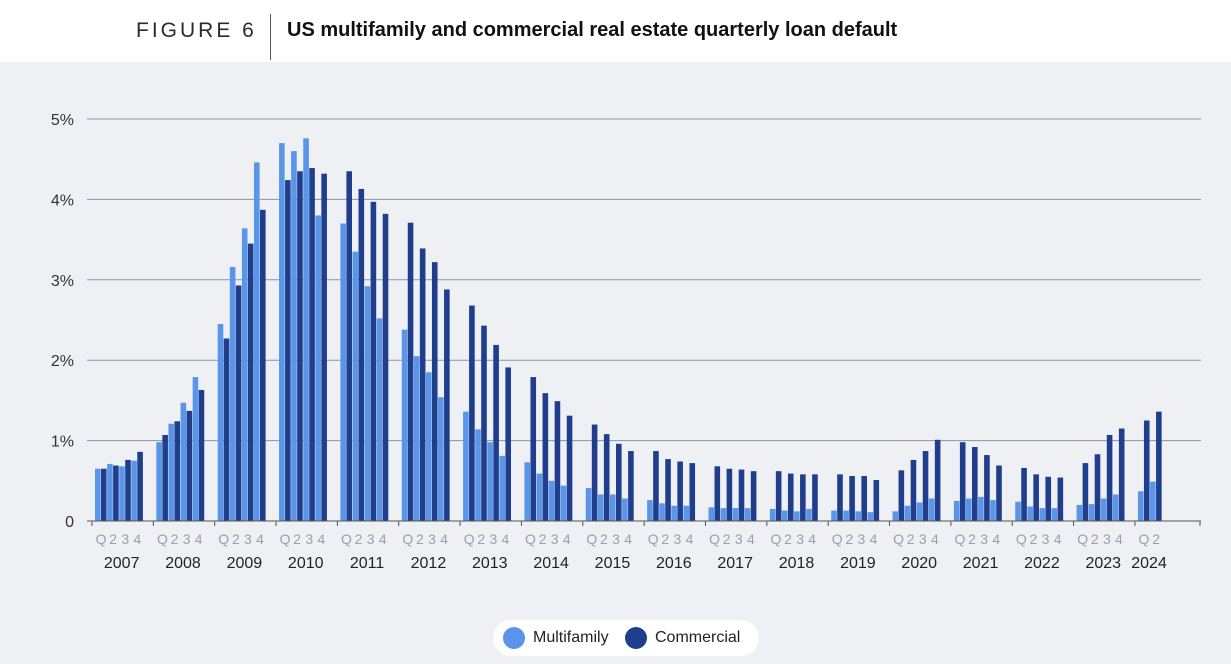  What do you see at coordinates (196, 30) in the screenshot?
I see `figure-label: FIGURE 6` at bounding box center [196, 30].